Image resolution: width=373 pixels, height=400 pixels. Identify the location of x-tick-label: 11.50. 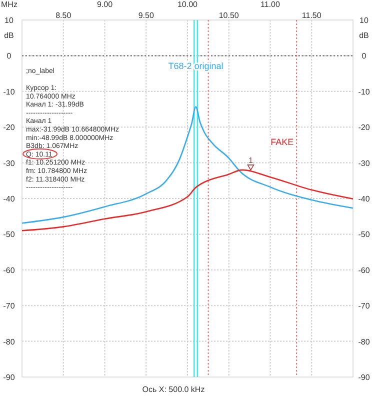
(312, 15).